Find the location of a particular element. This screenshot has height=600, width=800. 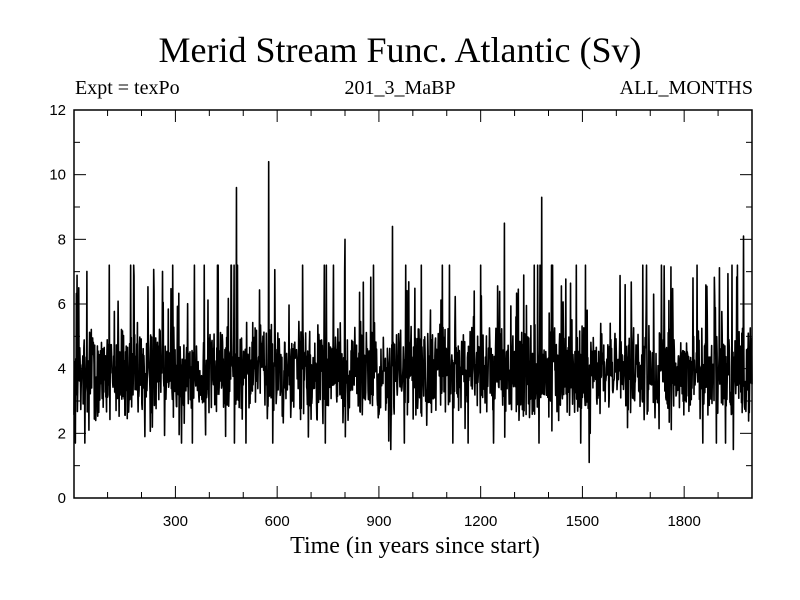

y-tick-label: 10 is located at coordinates (57, 175).